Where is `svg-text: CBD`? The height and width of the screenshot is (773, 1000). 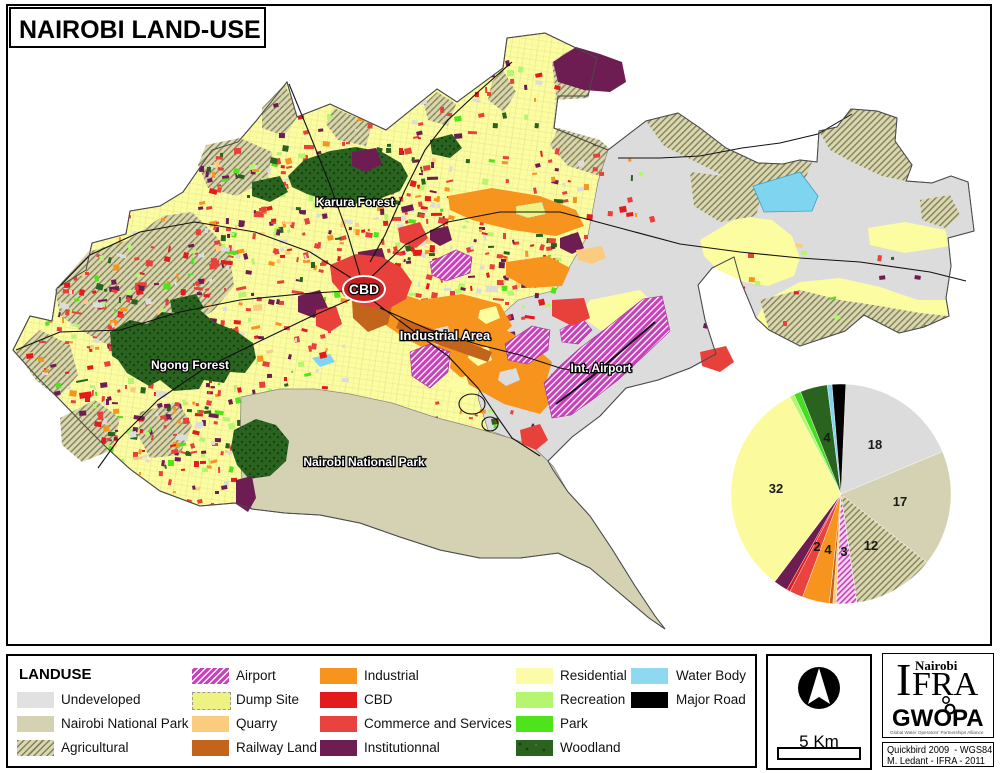
svg-text: CBD is located at coordinates (364, 289).